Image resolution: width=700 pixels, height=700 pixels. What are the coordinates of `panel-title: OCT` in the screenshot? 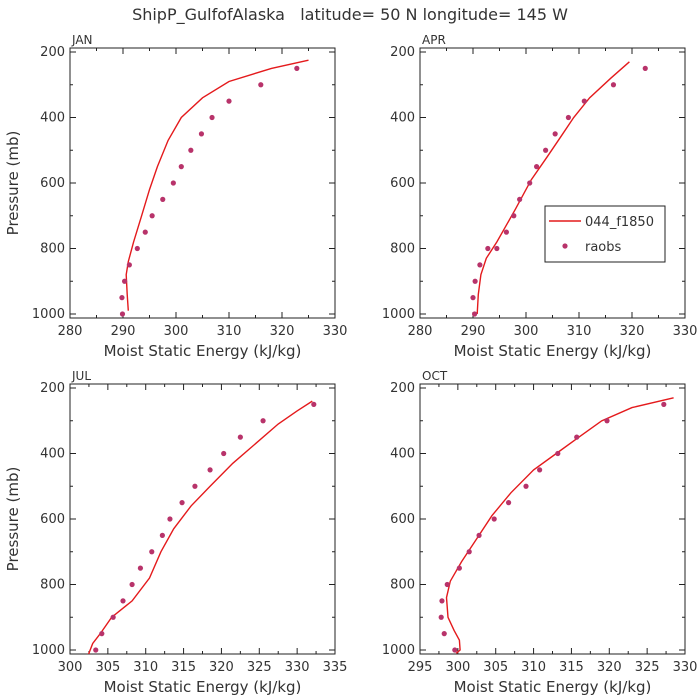 It's located at (435, 376).